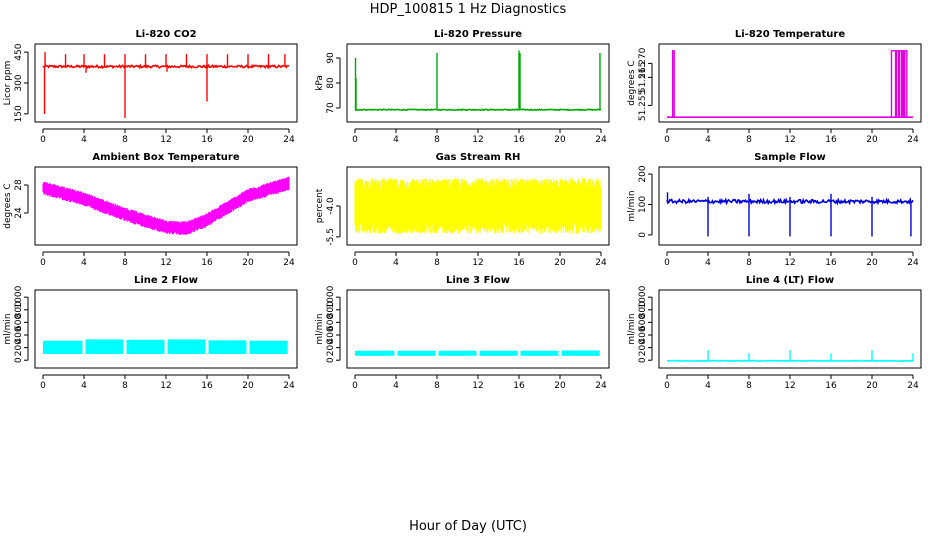  What do you see at coordinates (643, 78) in the screenshot?
I see `y-tick-label: 51.265` at bounding box center [643, 78].